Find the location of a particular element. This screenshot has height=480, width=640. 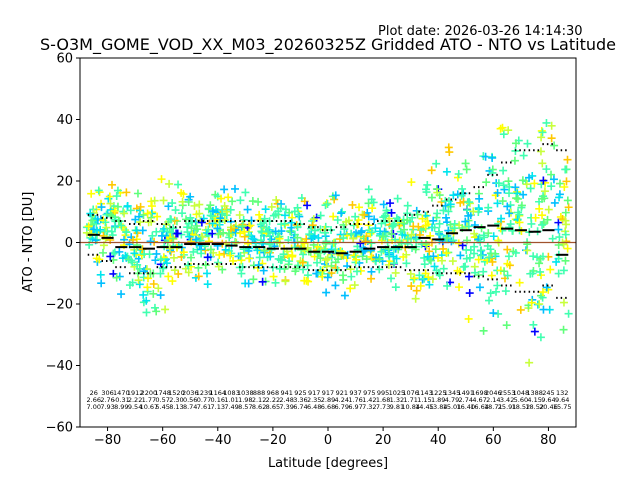

bin-annotation: 2.35 is located at coordinates (314, 400).